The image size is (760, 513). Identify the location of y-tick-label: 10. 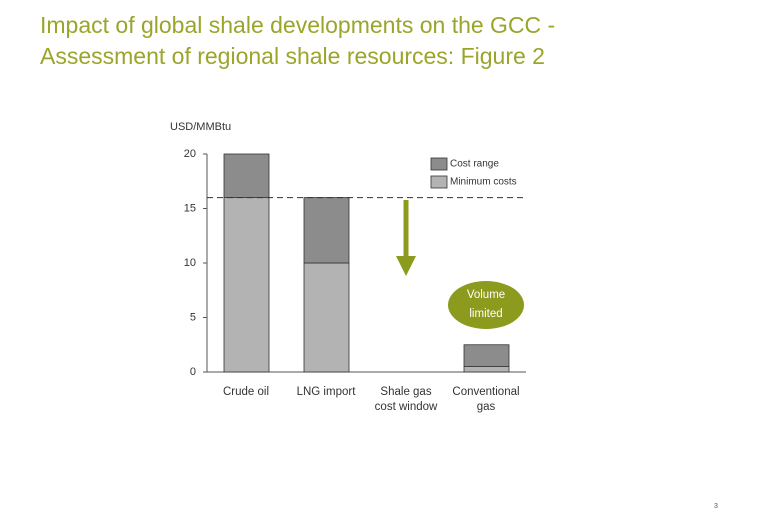
(190, 263).